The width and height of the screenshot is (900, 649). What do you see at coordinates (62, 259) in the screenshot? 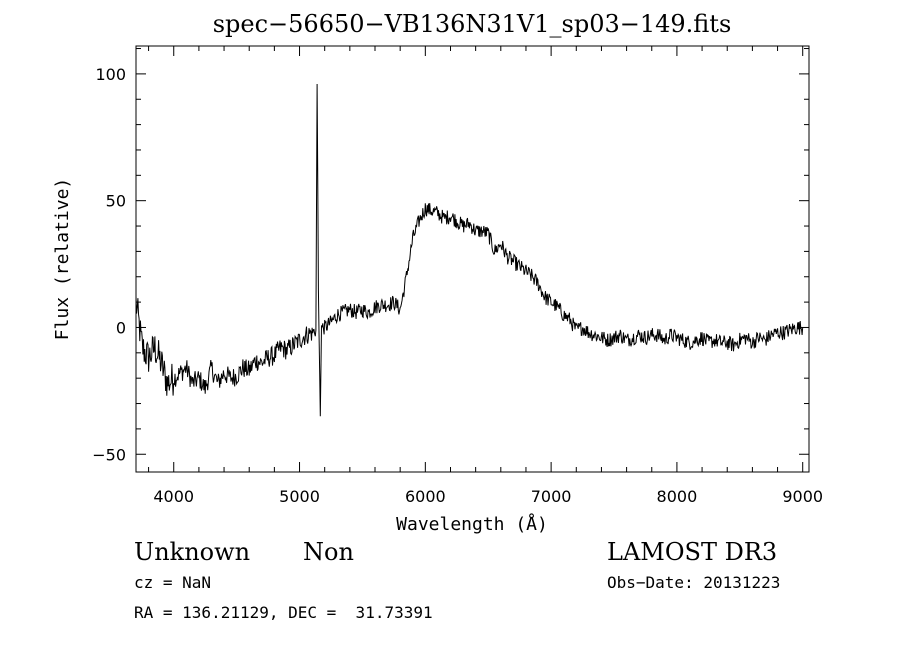
I see `y-axis-label: Flux (relative)` at bounding box center [62, 259].